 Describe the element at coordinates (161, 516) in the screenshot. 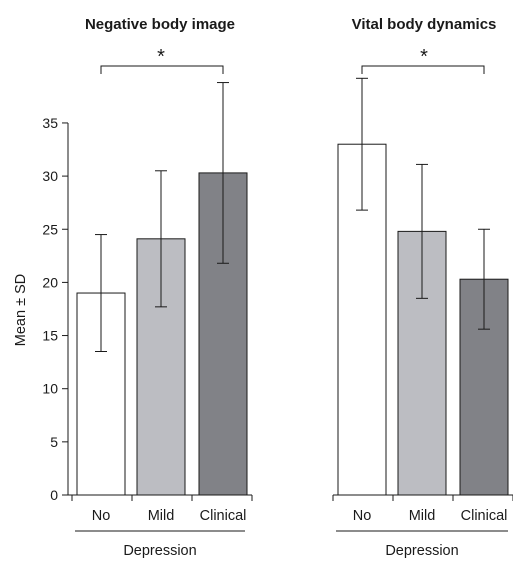

I see `negative-body-image-category-label-mild: Mild` at that location.